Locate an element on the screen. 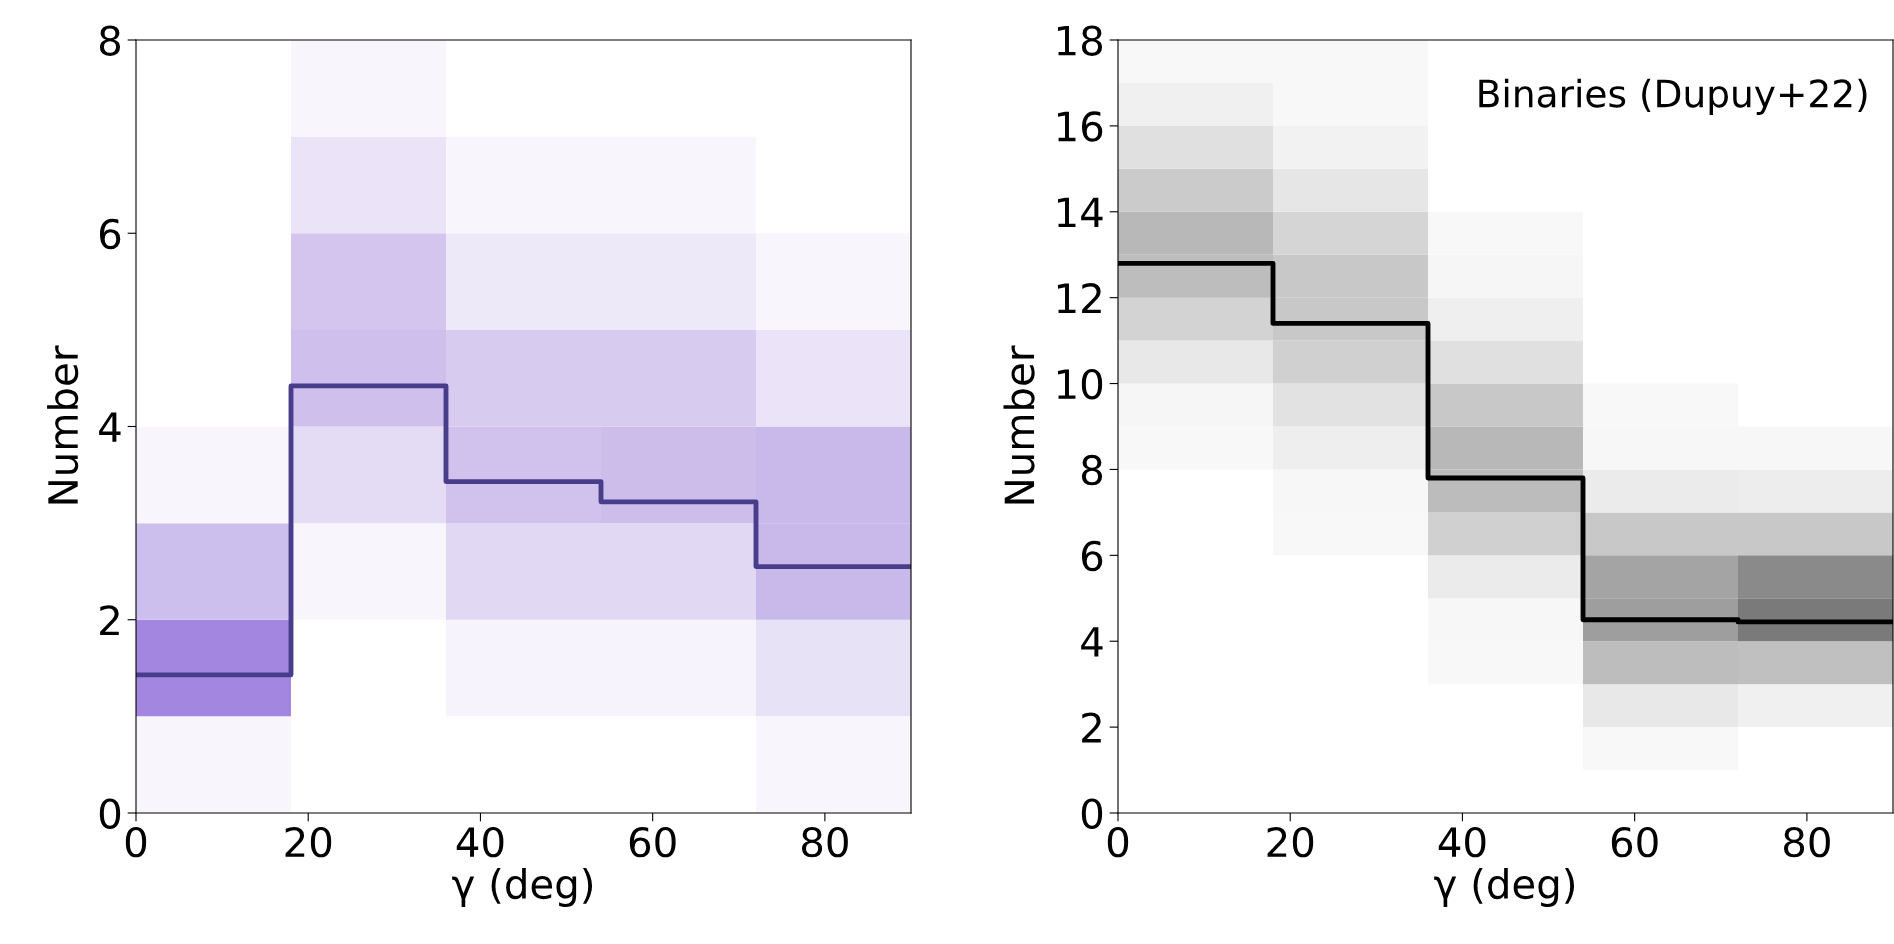 The width and height of the screenshot is (1894, 944). y-tick-label: 10 is located at coordinates (1080, 384).